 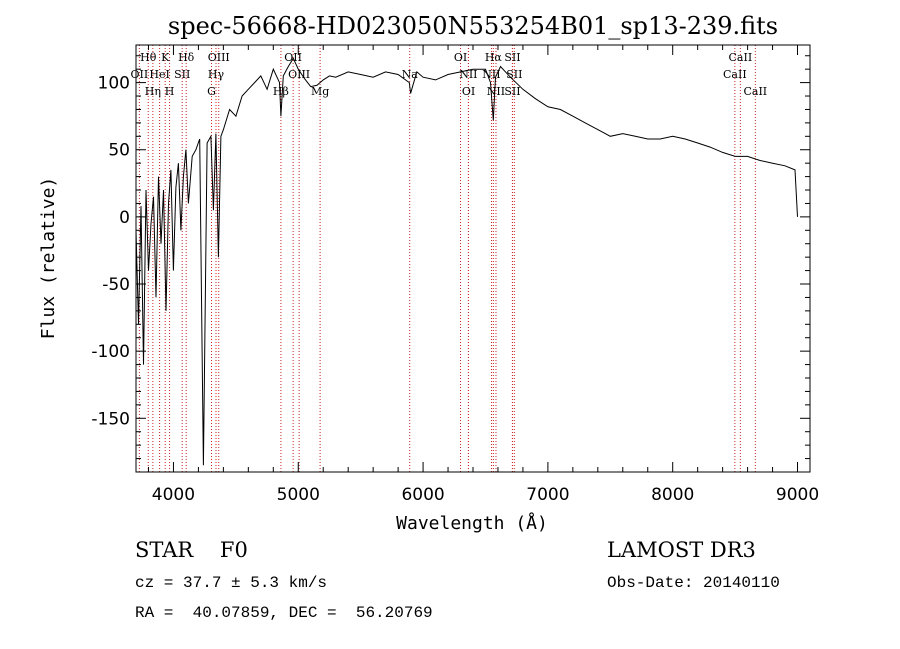 What do you see at coordinates (110, 352) in the screenshot?
I see `y-tick-label-4: -100` at bounding box center [110, 352].